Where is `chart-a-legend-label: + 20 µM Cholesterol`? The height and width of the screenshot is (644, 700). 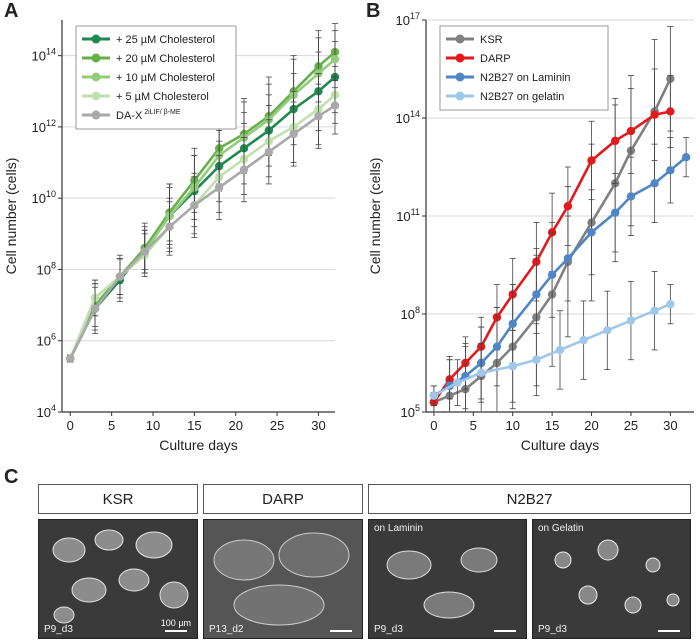 chart-a-legend-label: + 20 µM Cholesterol is located at coordinates (165, 59).